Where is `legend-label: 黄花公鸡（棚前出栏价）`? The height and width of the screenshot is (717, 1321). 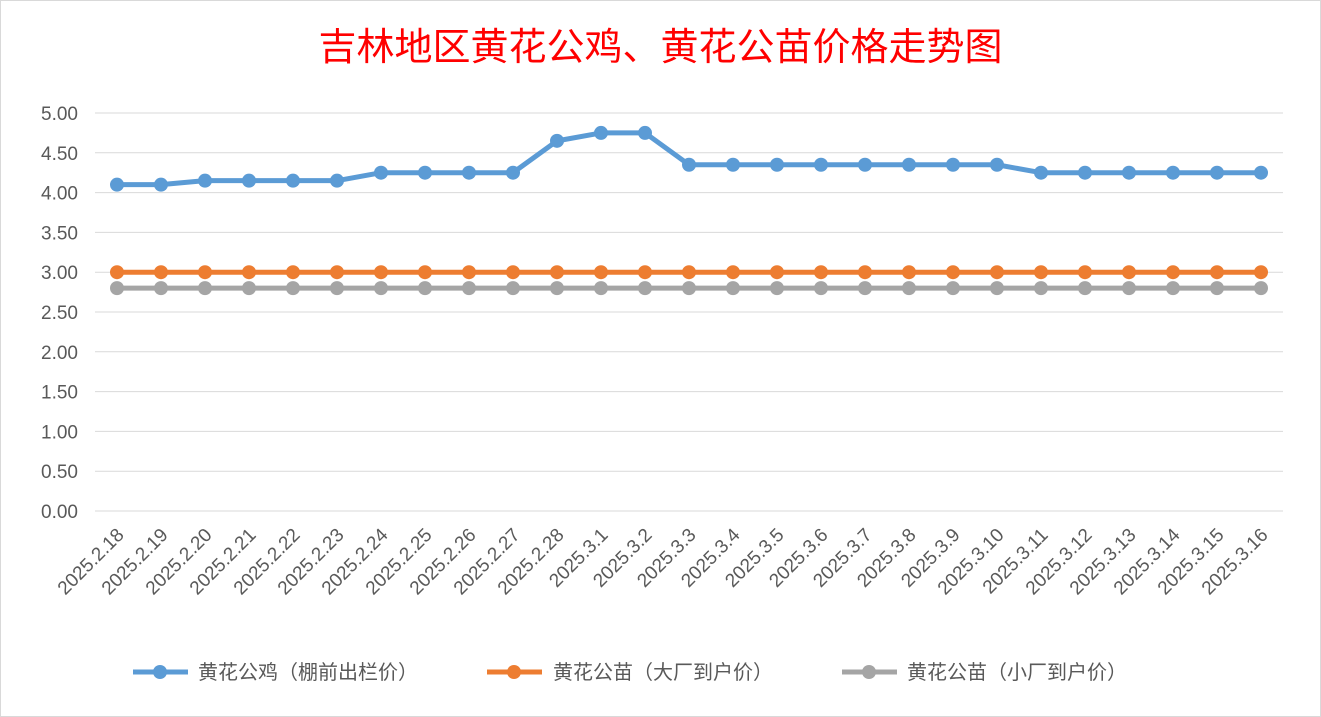
legend-label: 黄花公鸡（棚前出栏价） is located at coordinates (308, 672).